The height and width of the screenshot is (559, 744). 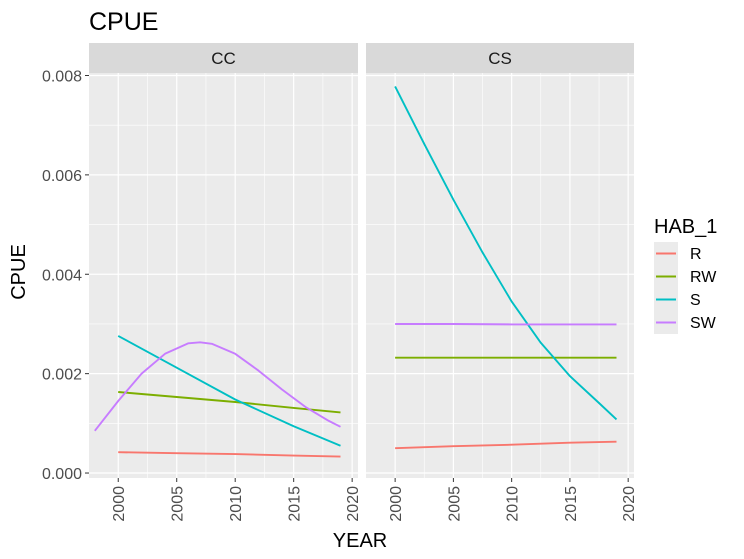 What do you see at coordinates (62, 76) in the screenshot?
I see `y-tick-label: 0.008` at bounding box center [62, 76].